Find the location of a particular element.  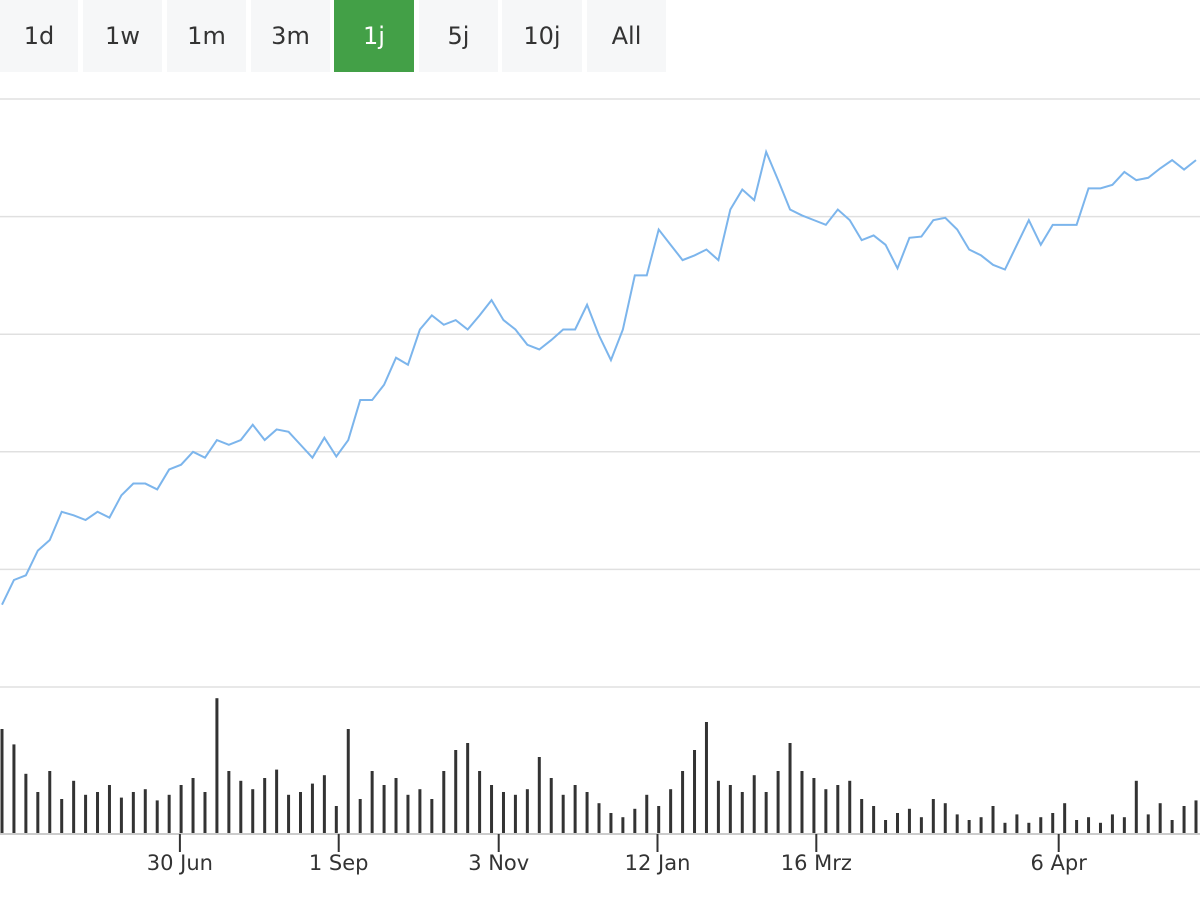

range-tab: 1d is located at coordinates (39, 36).